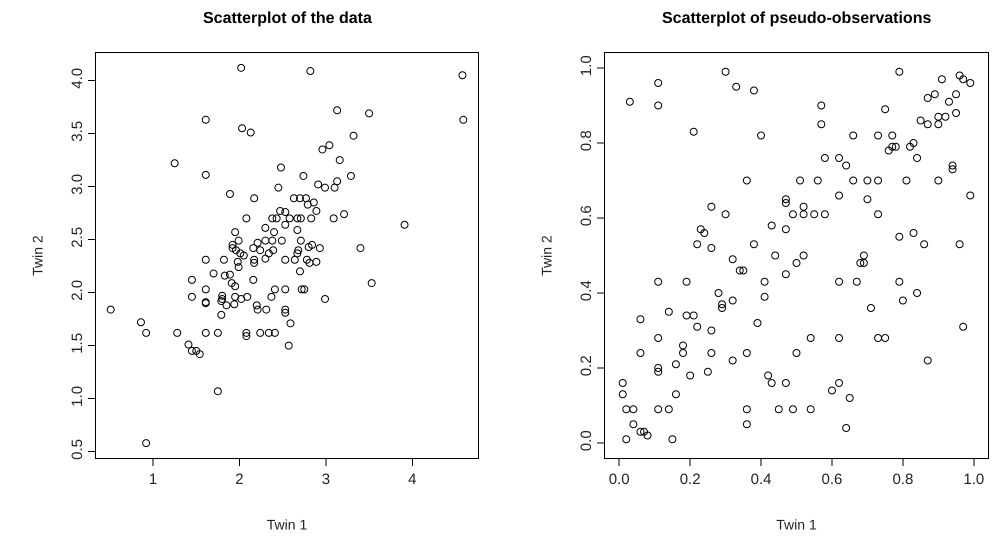 This screenshot has height=547, width=992. What do you see at coordinates (77, 343) in the screenshot?
I see `y-tick-label: 1.5` at bounding box center [77, 343].